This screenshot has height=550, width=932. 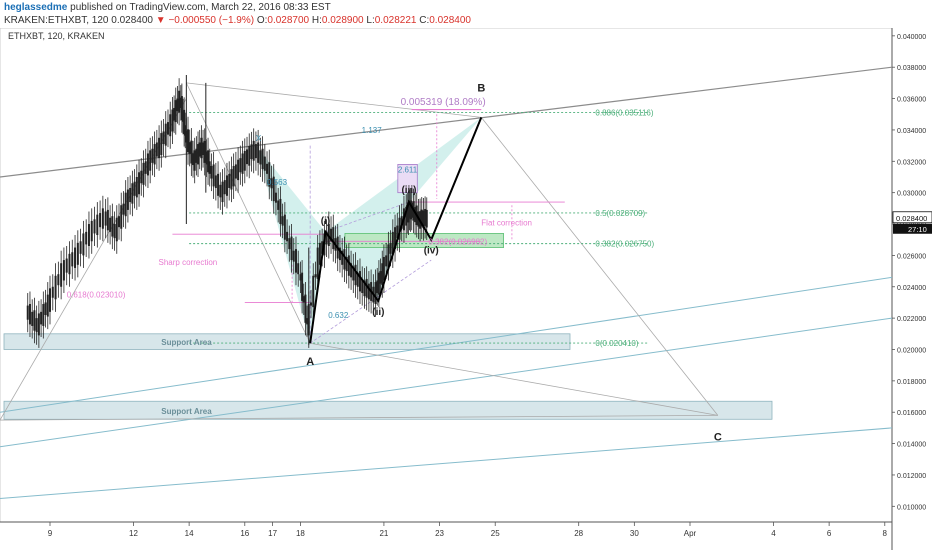 I want to click on chart-annotation: Sharp correction, so click(x=188, y=262).